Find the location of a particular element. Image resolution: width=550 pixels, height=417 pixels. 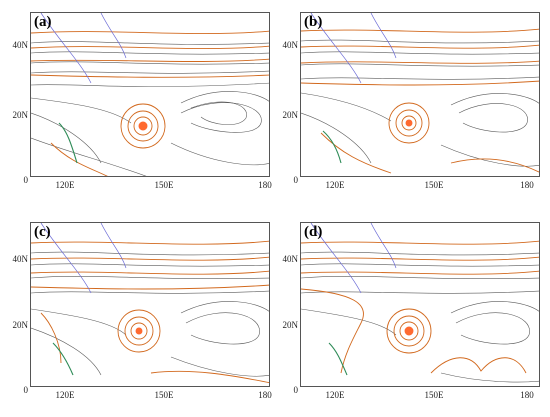

x-tick-150e-b: 150E is located at coordinates (434, 185).